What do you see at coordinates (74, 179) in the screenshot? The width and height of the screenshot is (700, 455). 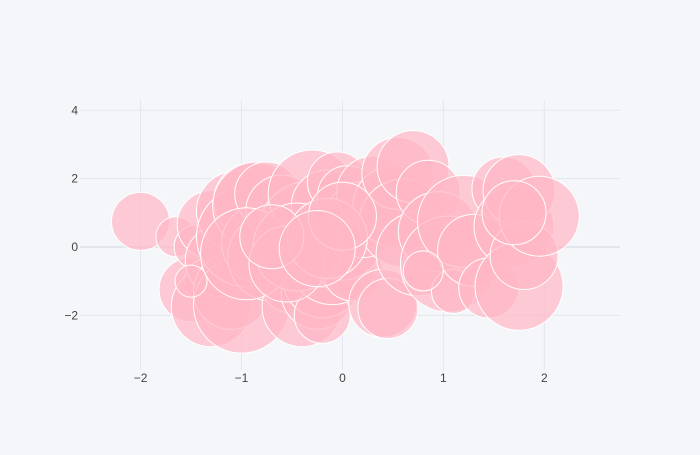 I see `y-tick-label: 2` at bounding box center [74, 179].